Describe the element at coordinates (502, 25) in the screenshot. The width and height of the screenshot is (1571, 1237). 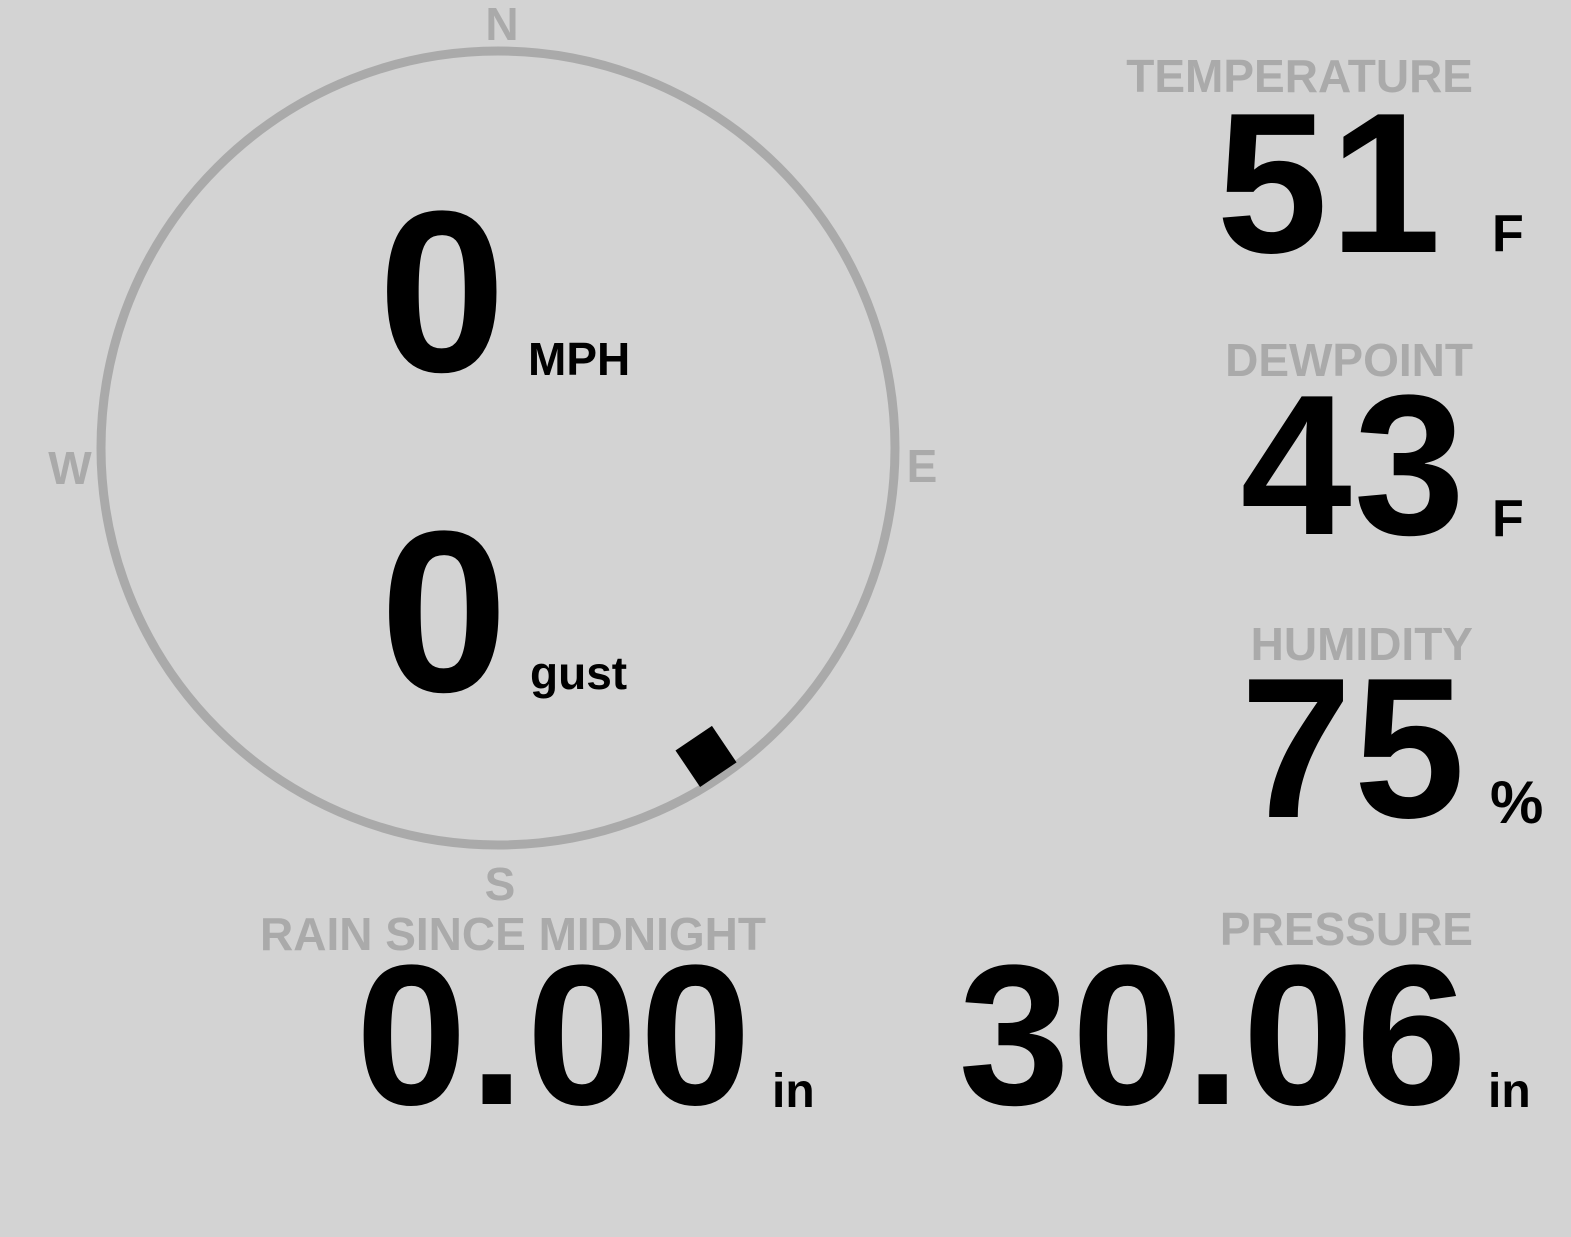
I see `compass-north-label: N` at that location.